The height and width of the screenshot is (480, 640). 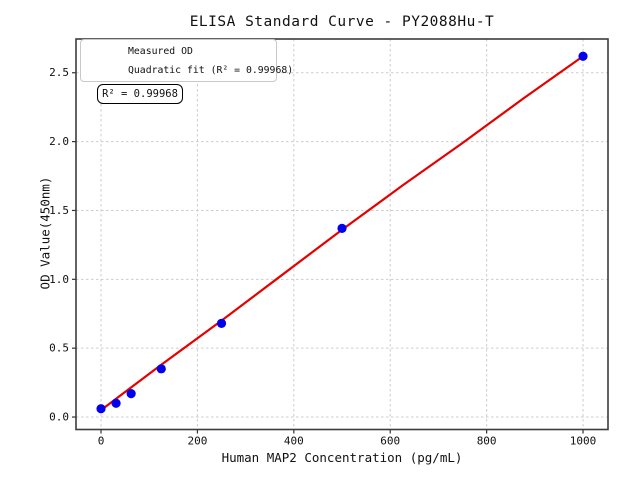 What do you see at coordinates (140, 94) in the screenshot?
I see `r-squared-annotation: R² = 0.99968` at bounding box center [140, 94].